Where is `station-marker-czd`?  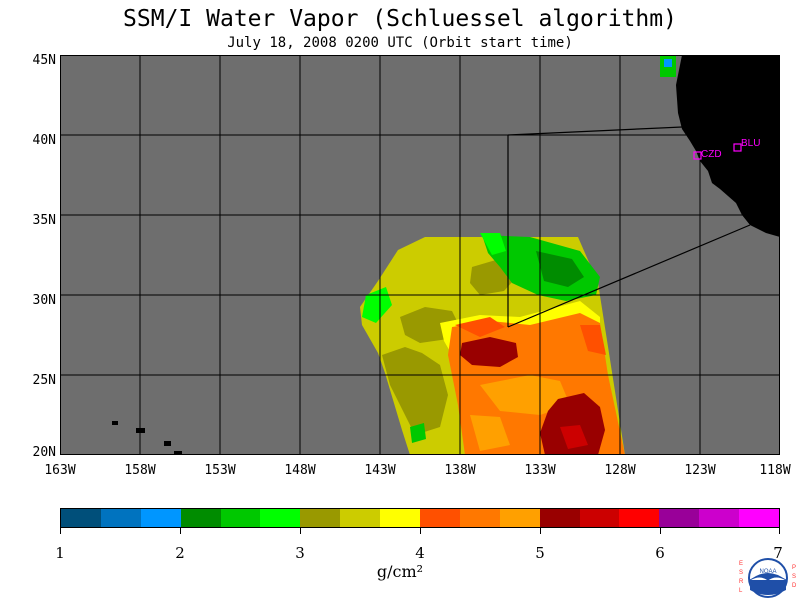 station-marker-czd is located at coordinates (697, 155).